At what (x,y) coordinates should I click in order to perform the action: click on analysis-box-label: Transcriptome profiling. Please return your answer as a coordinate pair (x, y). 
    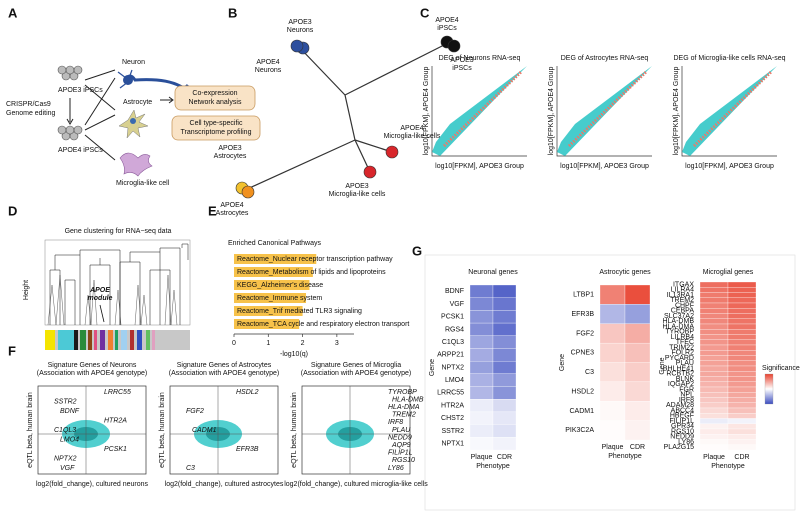
    Looking at the image, I should click on (216, 132).